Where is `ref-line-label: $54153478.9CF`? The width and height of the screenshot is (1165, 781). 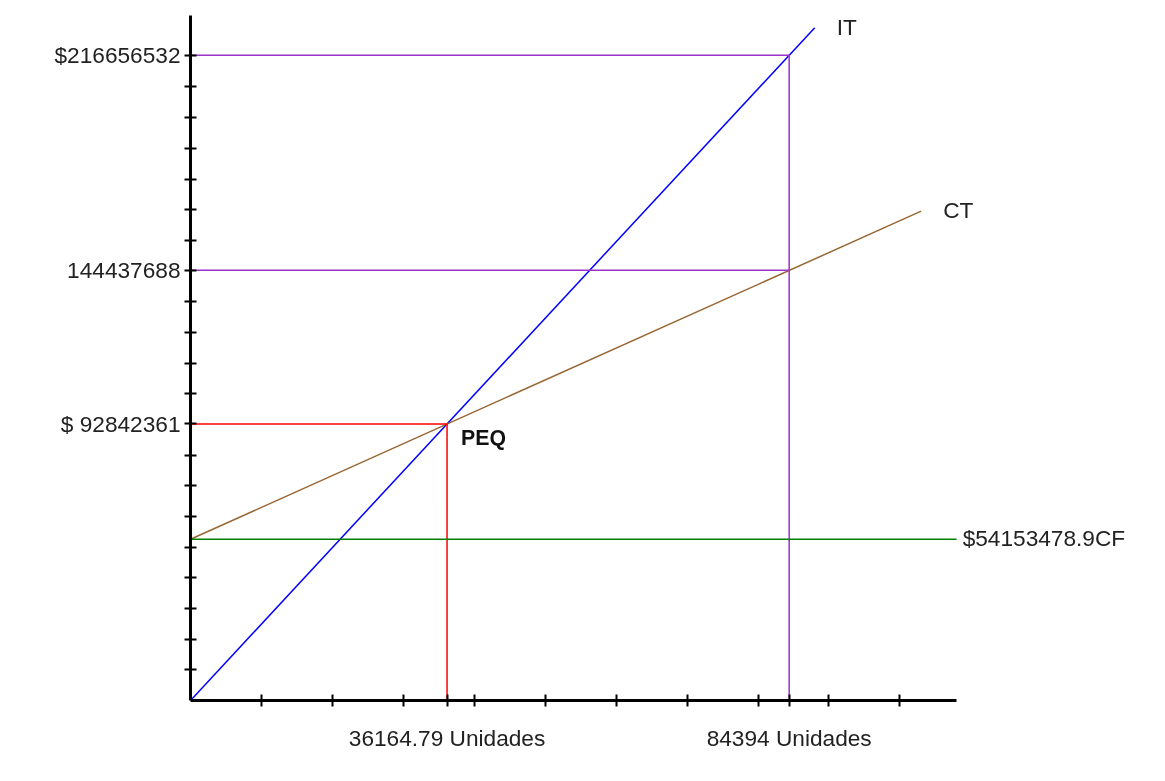
ref-line-label: $54153478.9CF is located at coordinates (1044, 538).